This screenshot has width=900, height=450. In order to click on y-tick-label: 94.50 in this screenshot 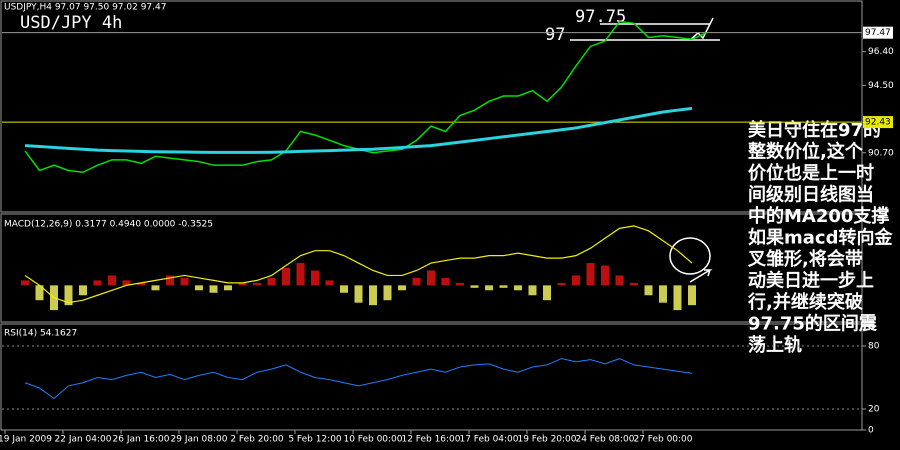, I will do `click(881, 86)`.